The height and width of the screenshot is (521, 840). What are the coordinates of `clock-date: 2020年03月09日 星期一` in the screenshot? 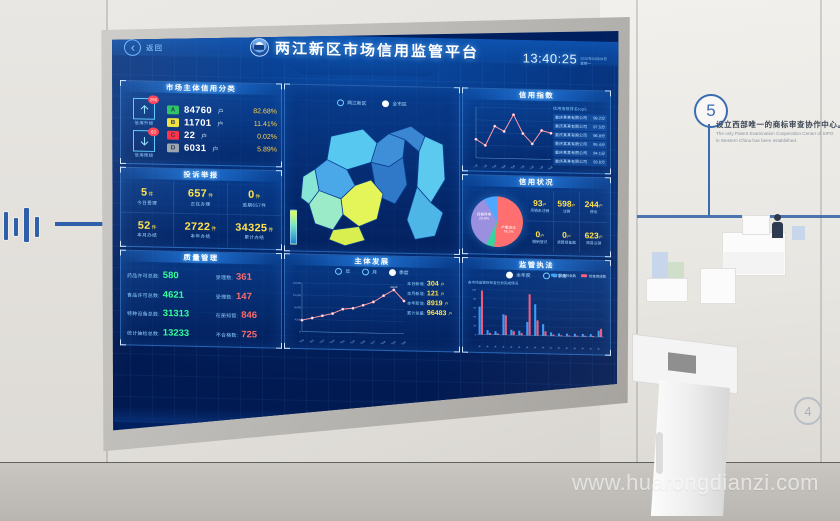 It's located at (593, 62).